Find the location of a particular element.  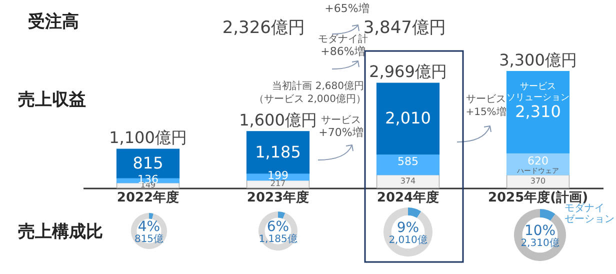

data-label: 815 is located at coordinates (148, 163).